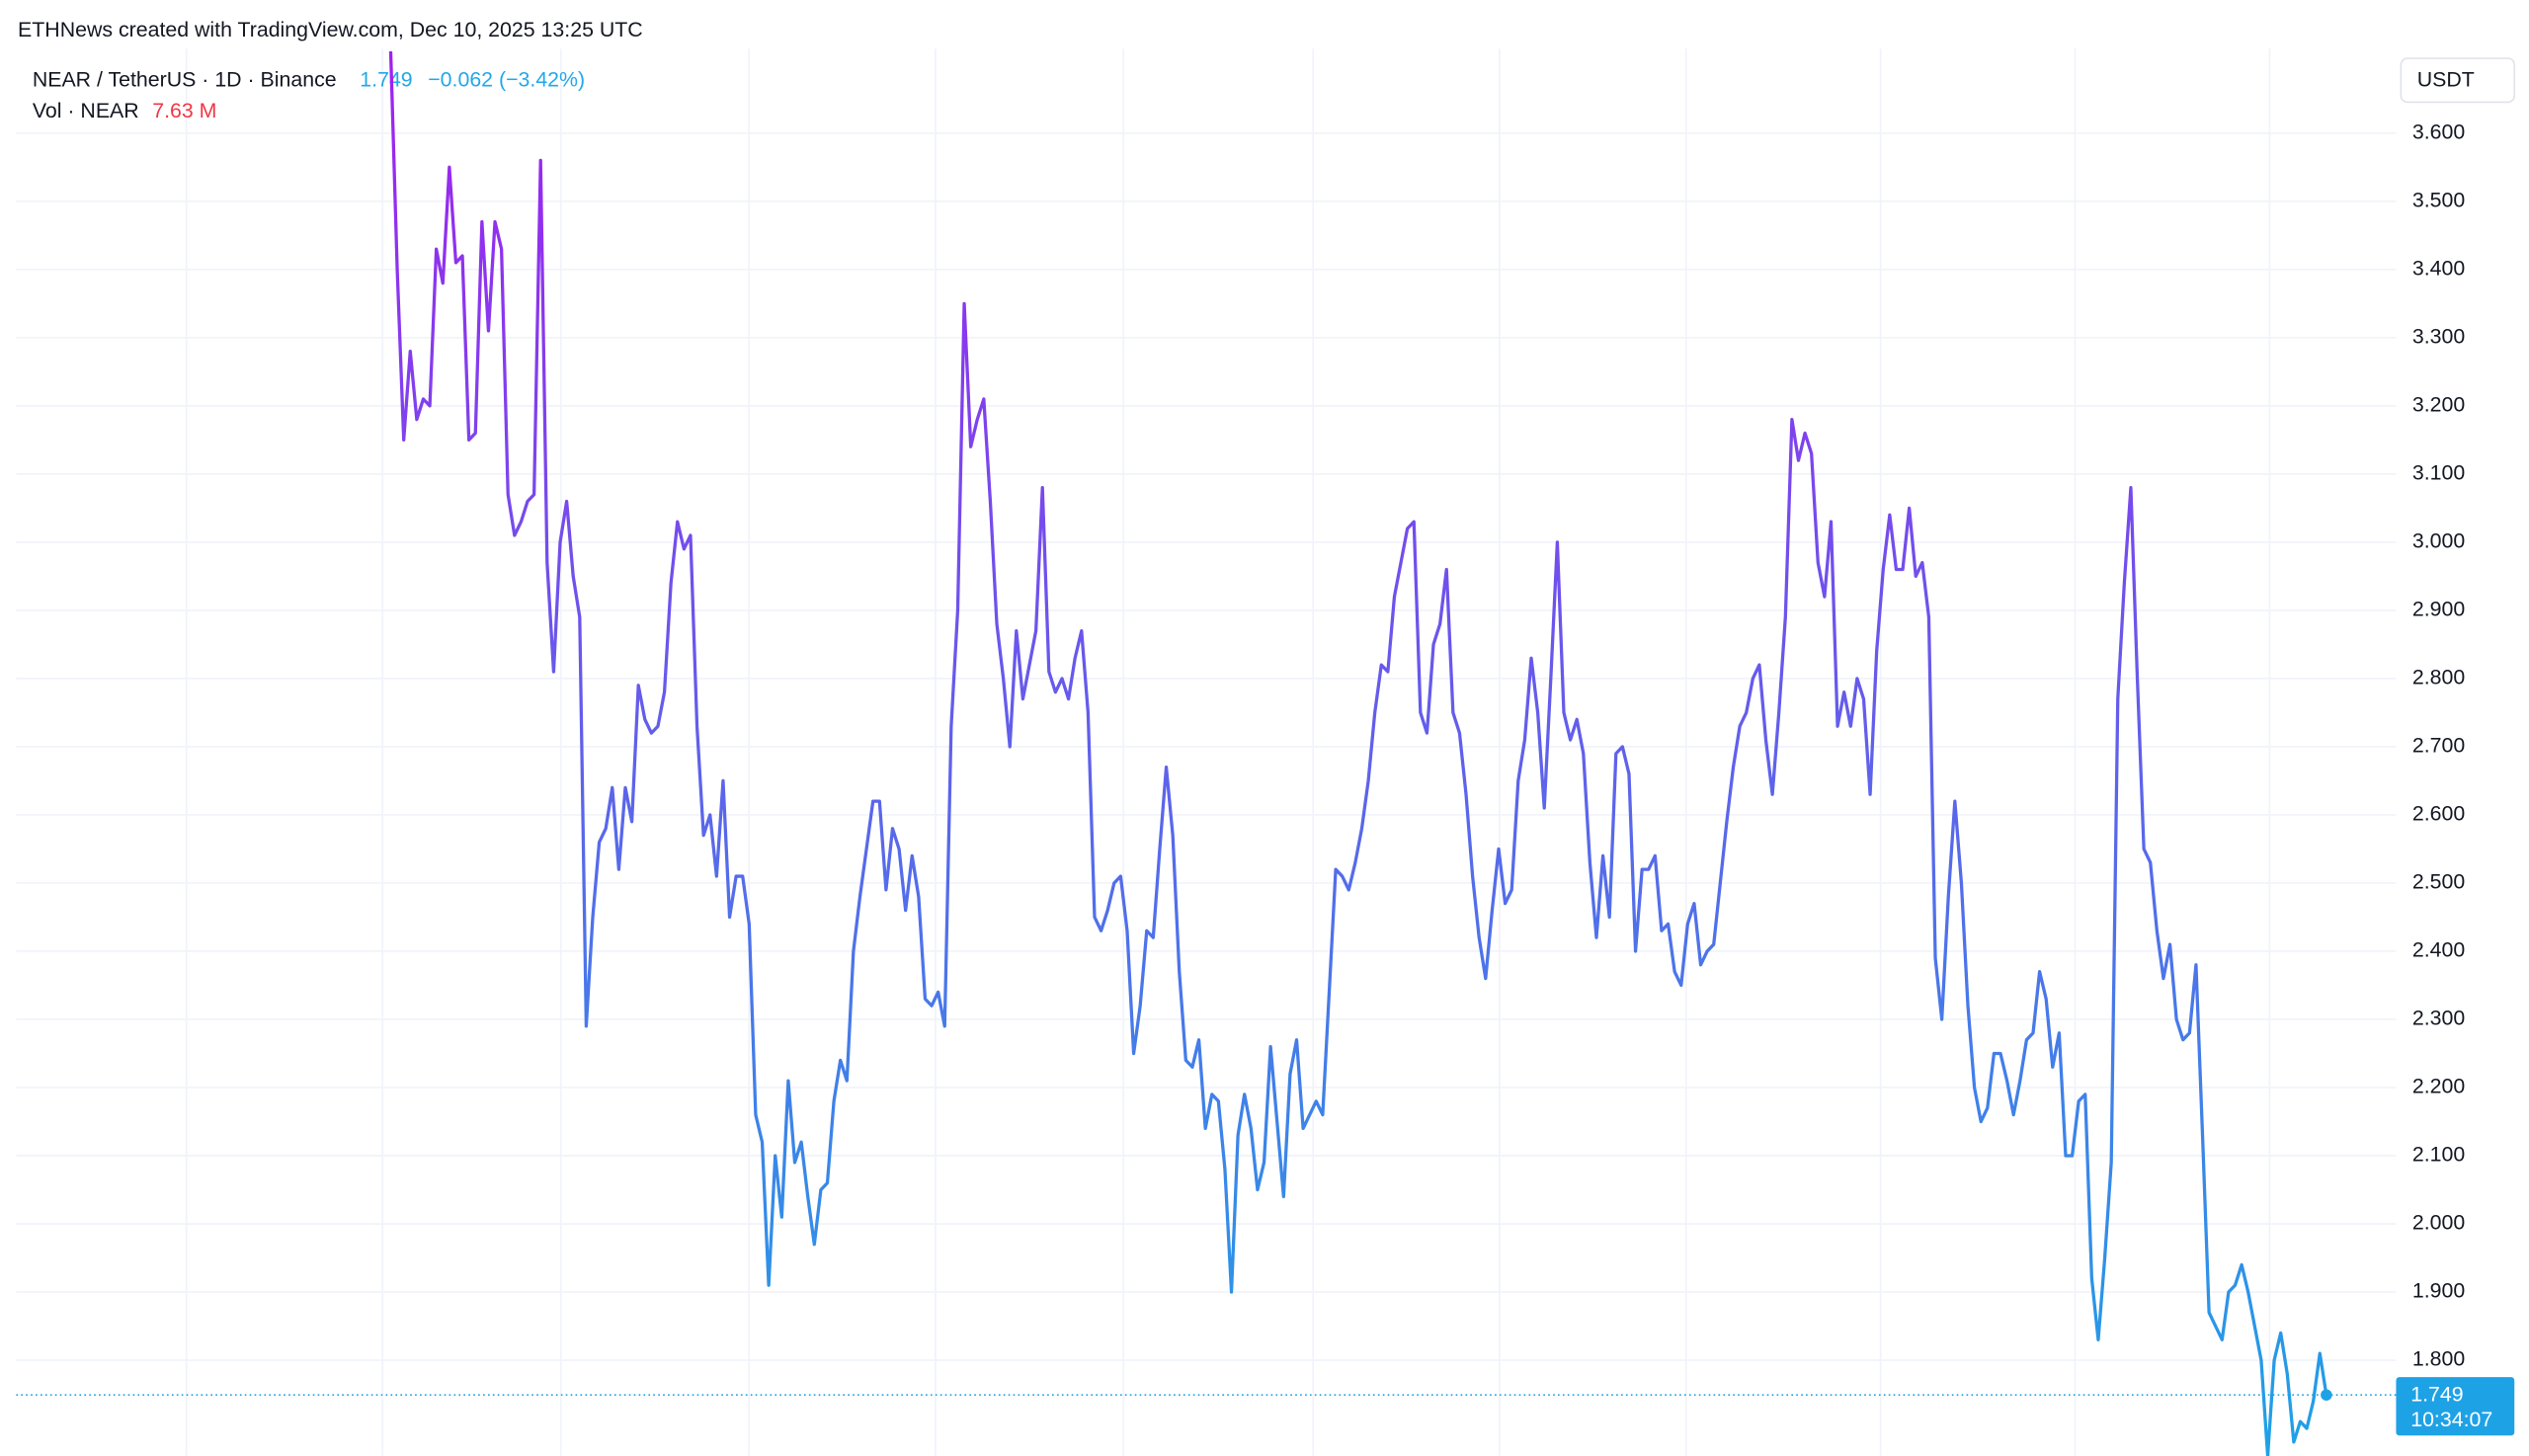 The height and width of the screenshot is (1456, 2529). I want to click on y-tick-label: 1.900, so click(2439, 1291).